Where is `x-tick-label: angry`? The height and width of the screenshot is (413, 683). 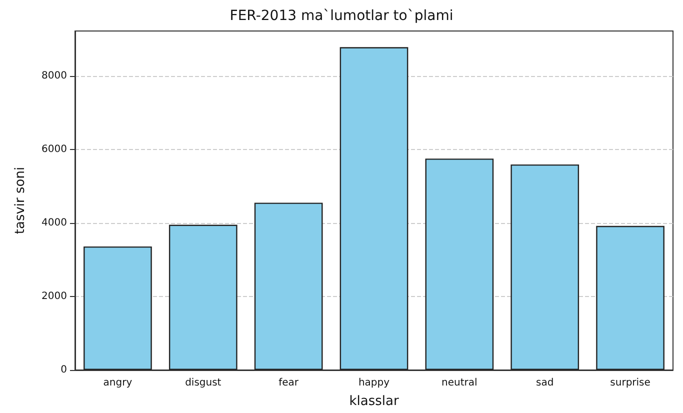
x-tick-label: angry is located at coordinates (117, 383).